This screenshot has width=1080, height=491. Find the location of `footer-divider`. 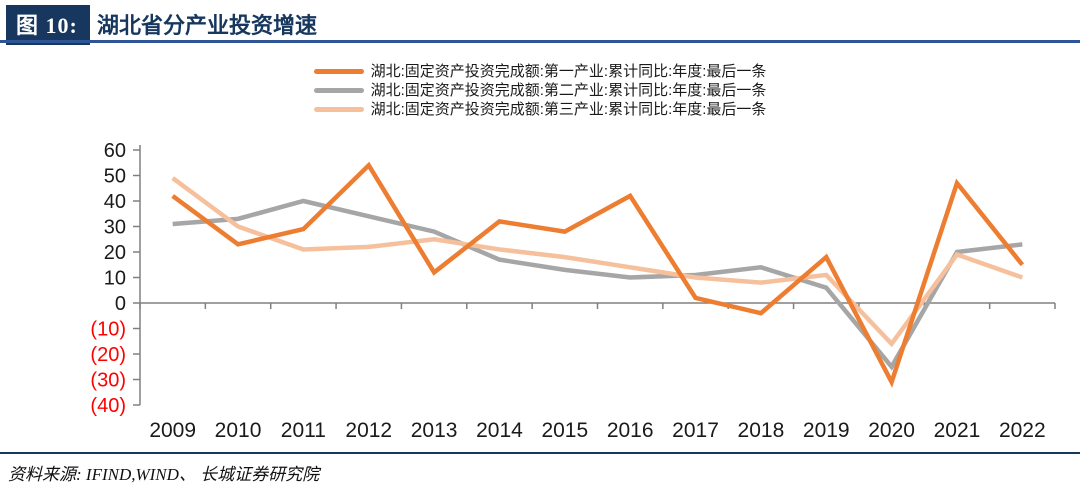

footer-divider is located at coordinates (540, 453).